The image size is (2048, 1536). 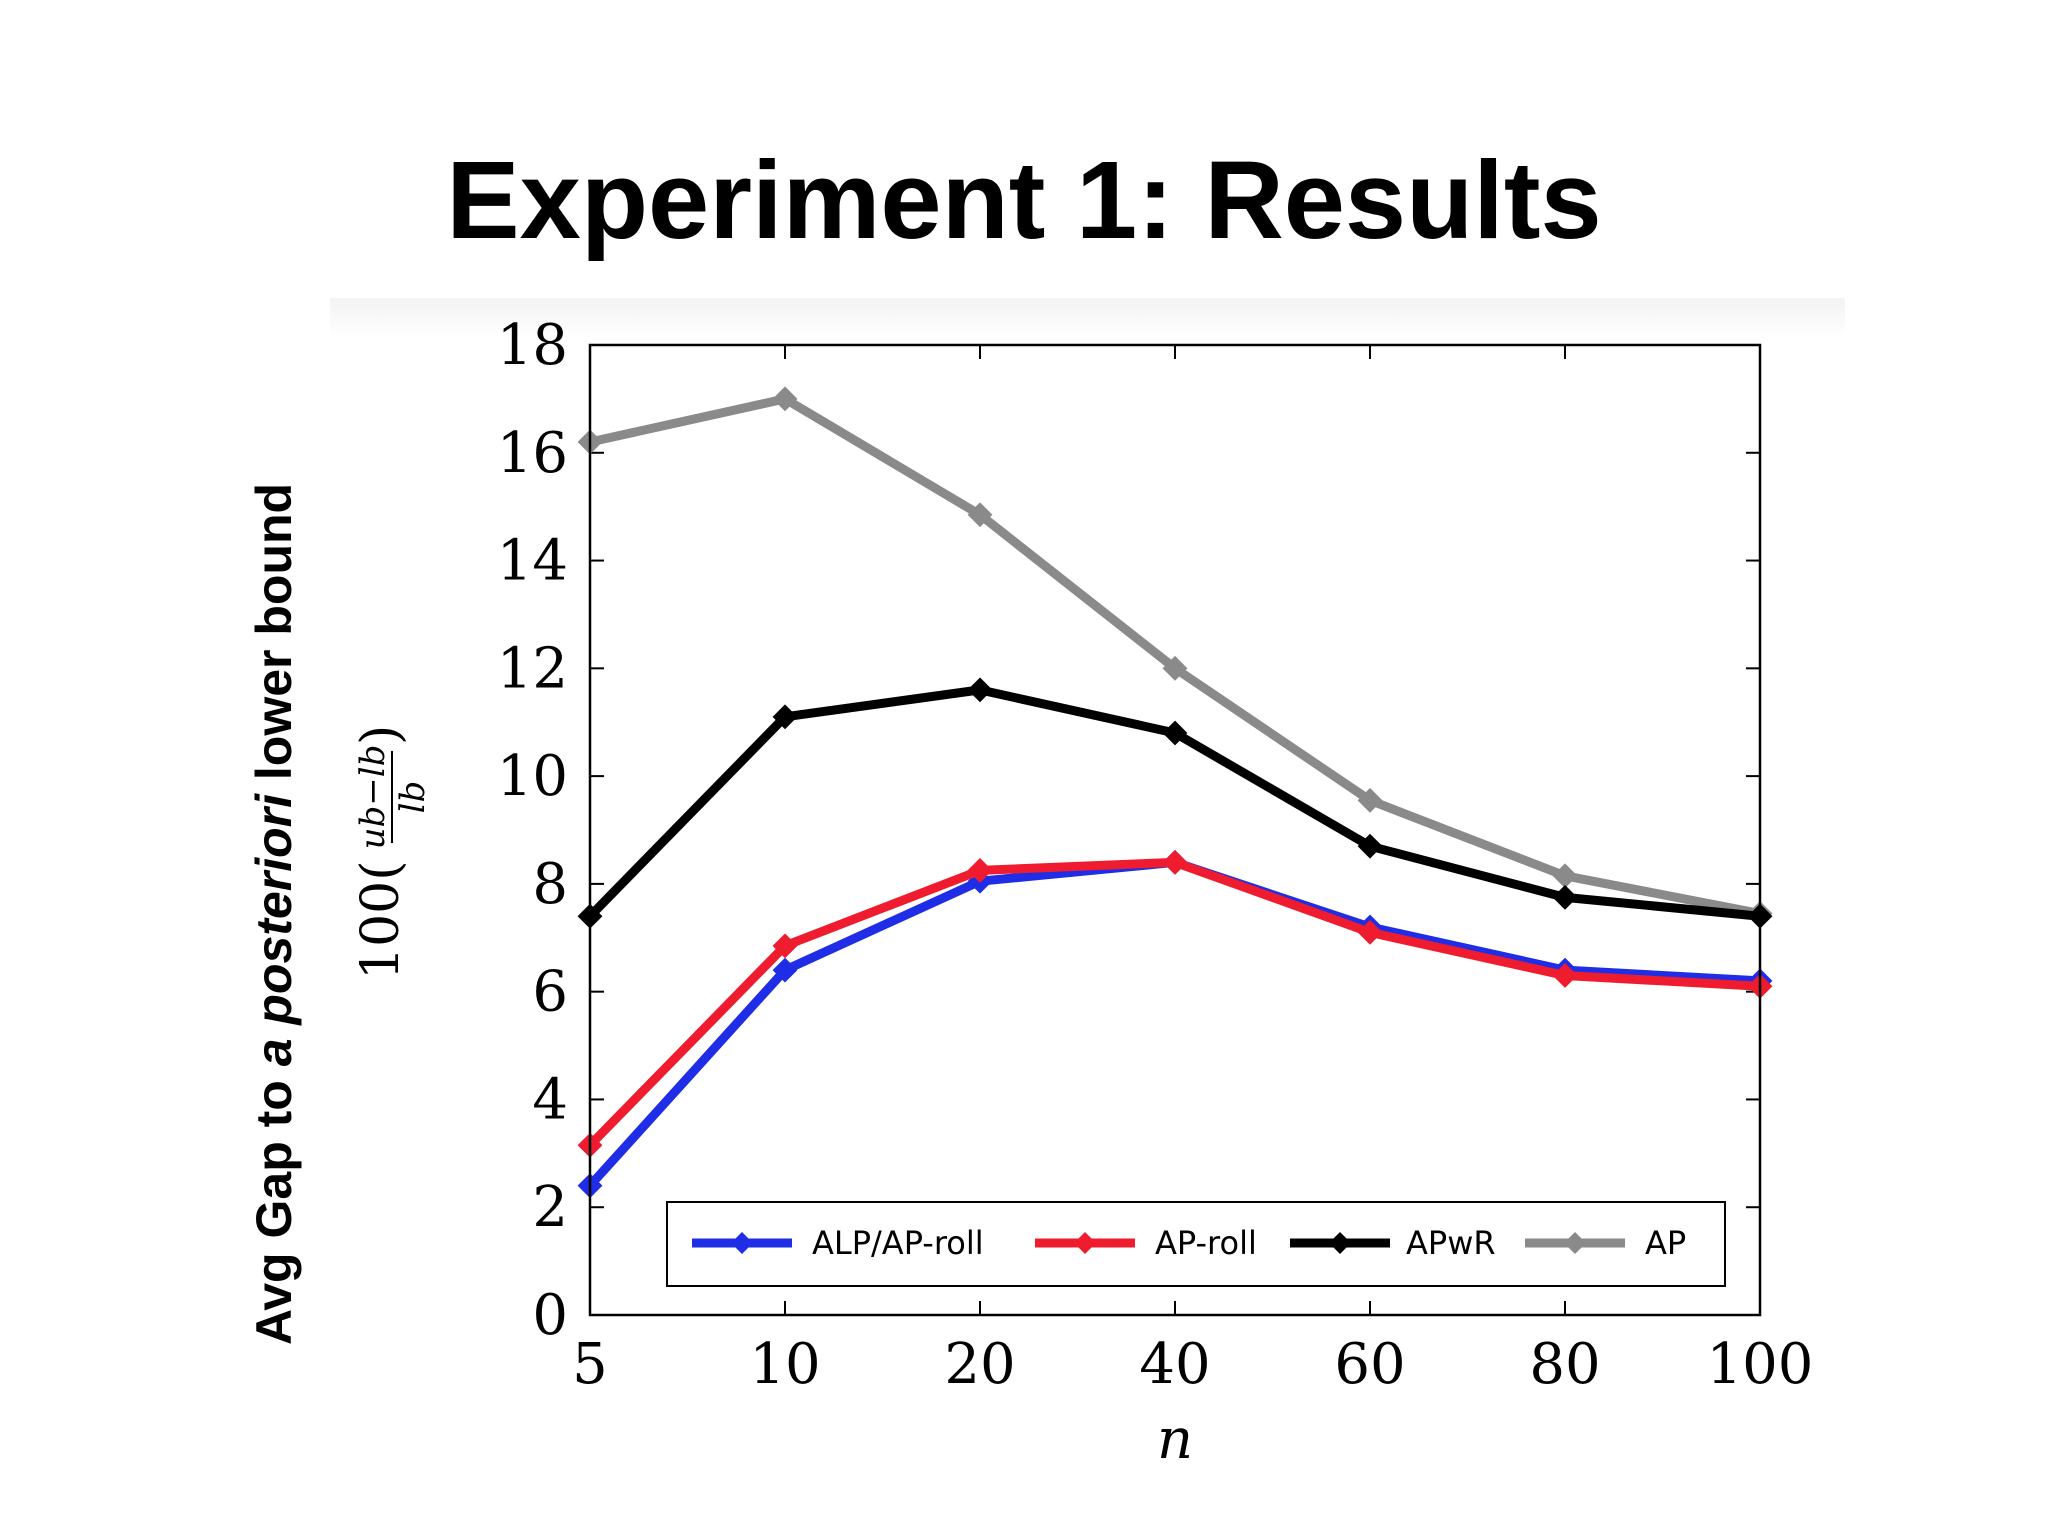 I want to click on x-tick-label: 80, so click(x=1564, y=1364).